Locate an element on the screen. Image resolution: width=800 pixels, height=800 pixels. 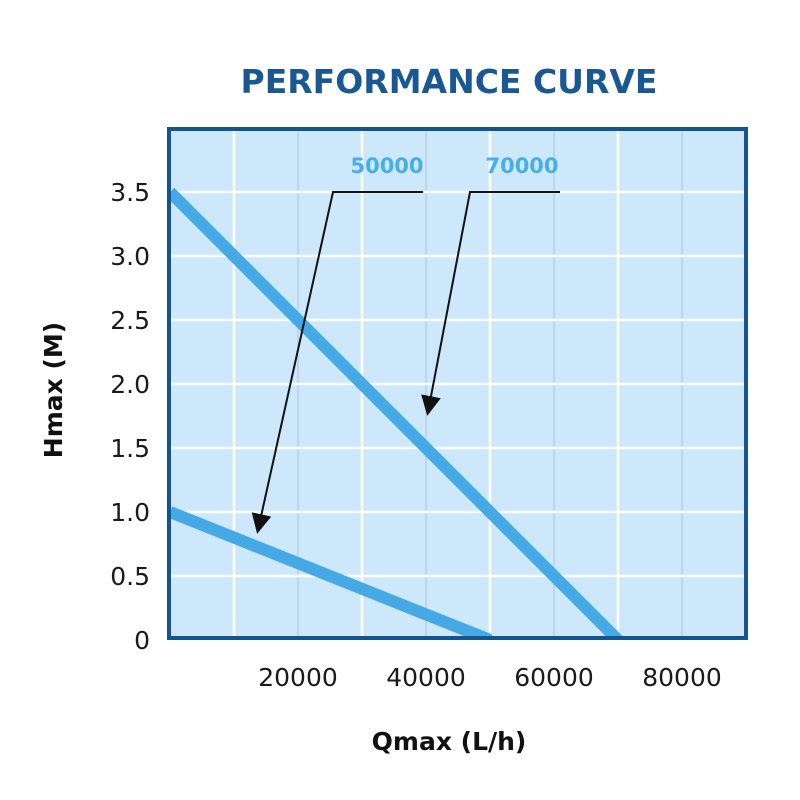
x-tick-label: 40000 is located at coordinates (426, 677).